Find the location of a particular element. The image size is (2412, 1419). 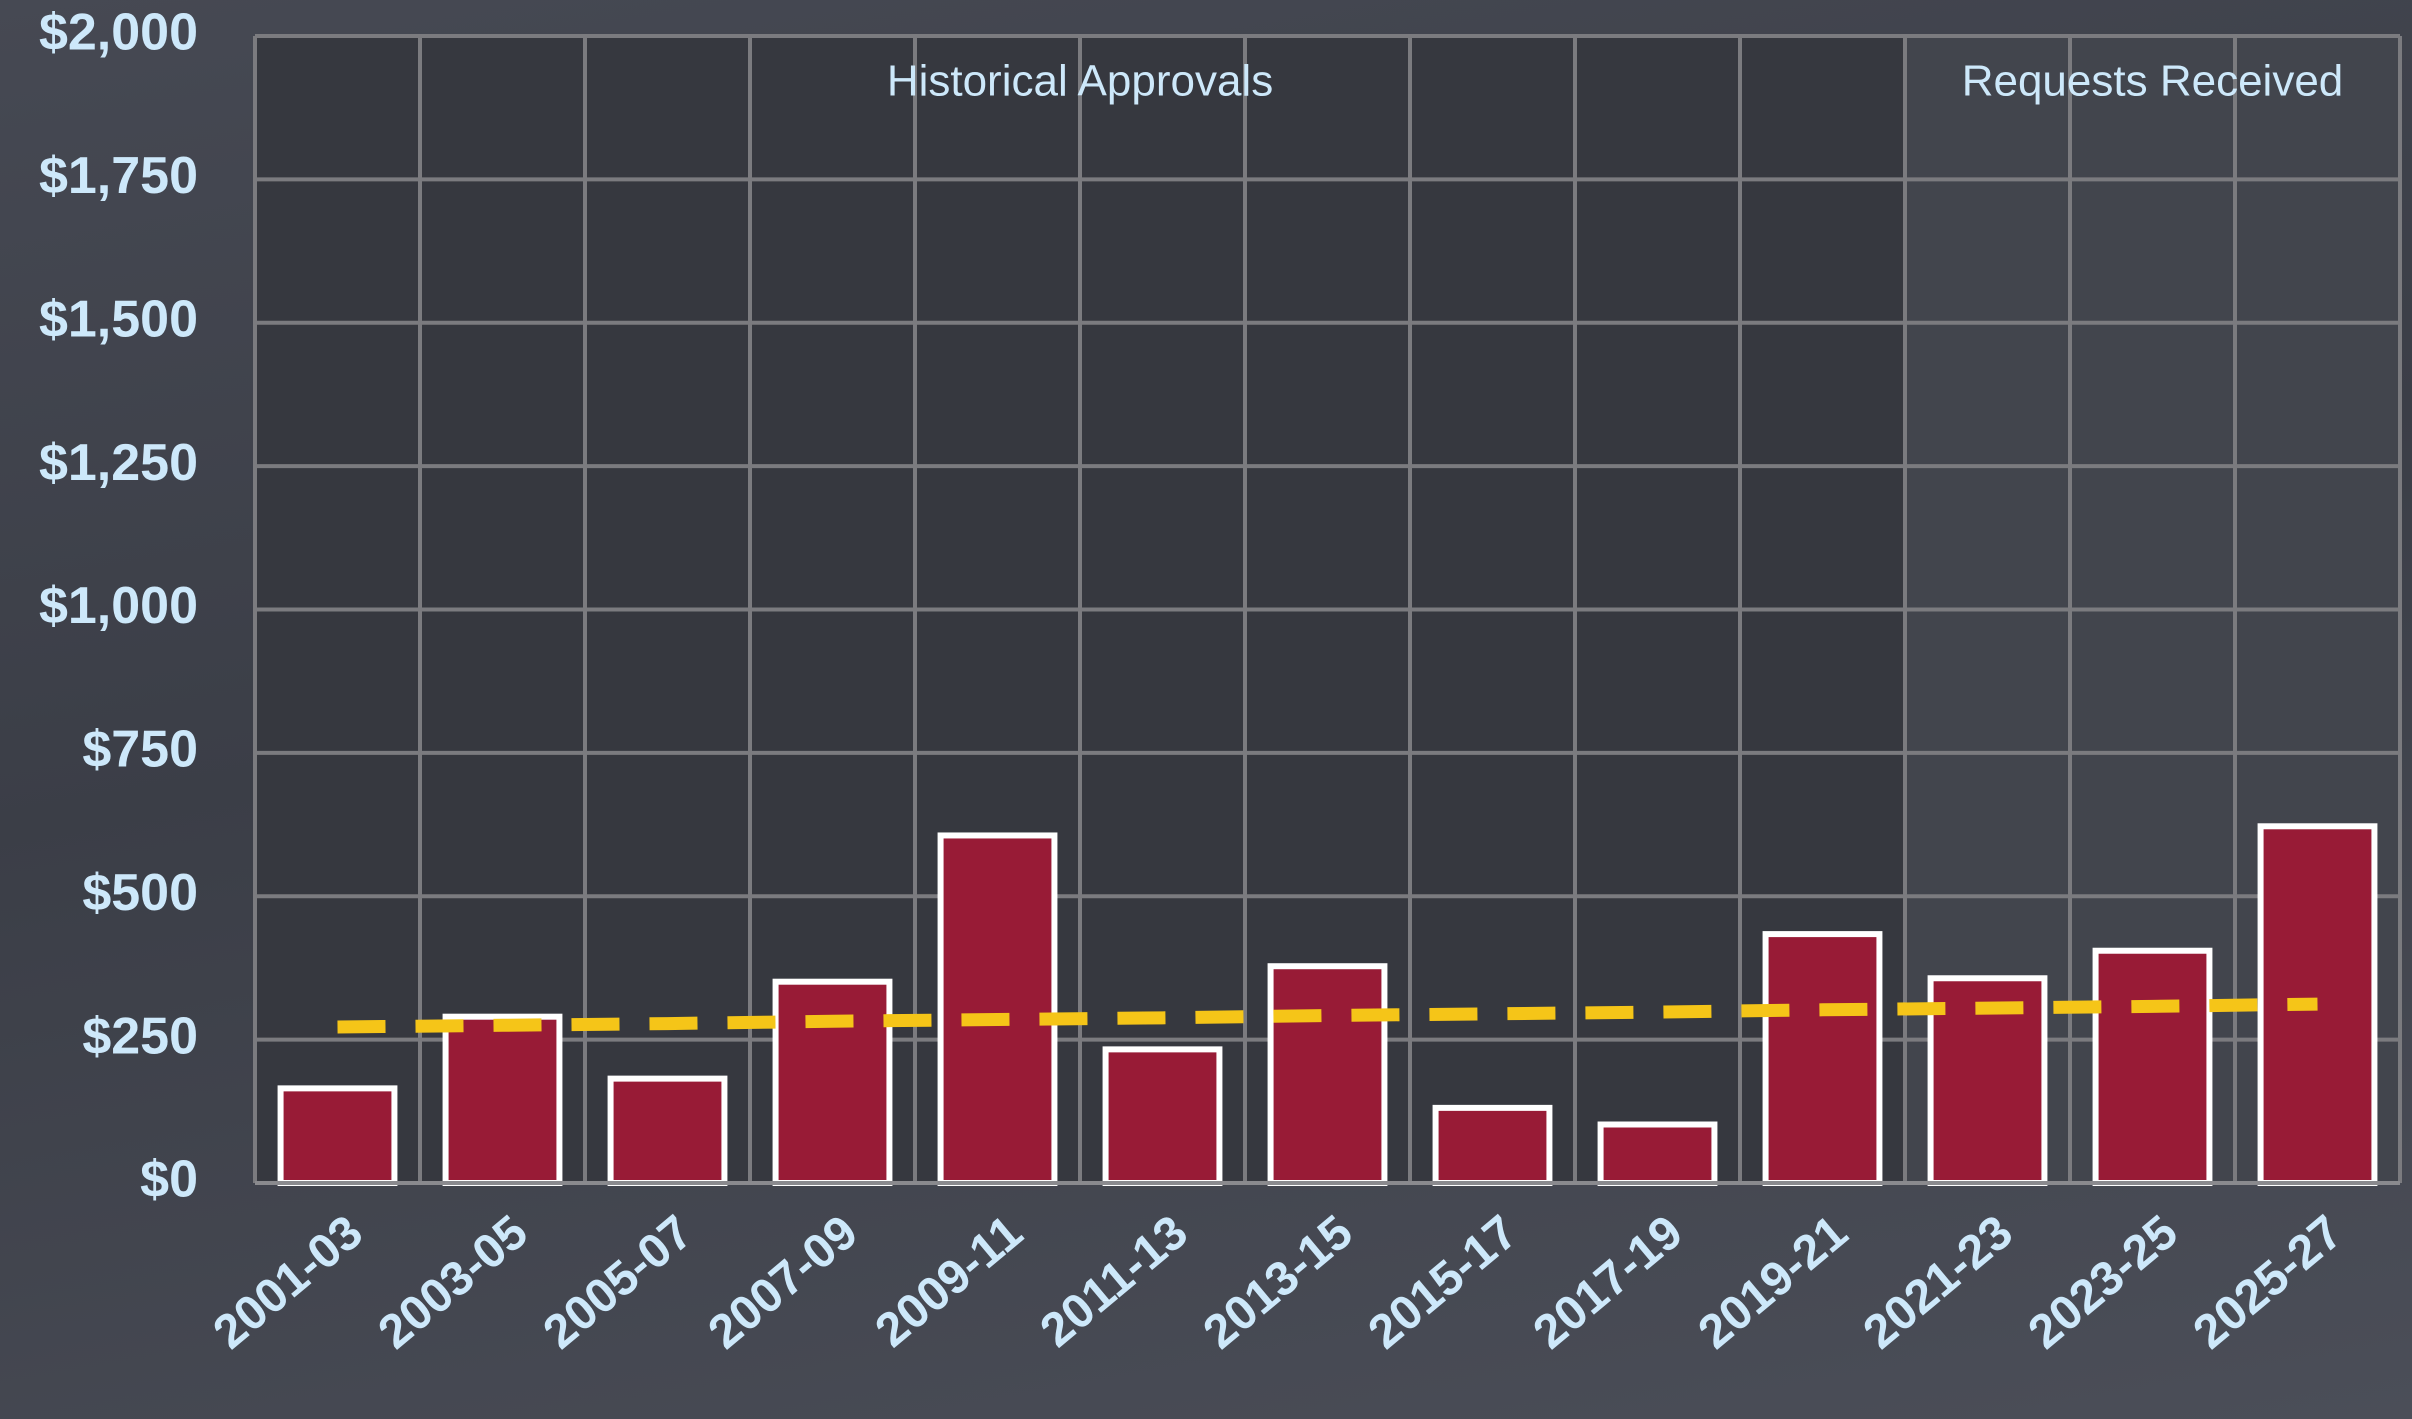

x-tick-label: 2025-27 is located at coordinates (2268, 1283).